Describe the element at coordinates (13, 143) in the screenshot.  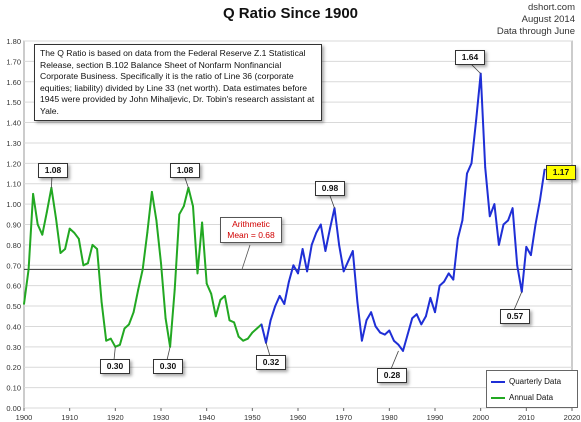
I see `y-tick-label-13: 1.30` at that location.